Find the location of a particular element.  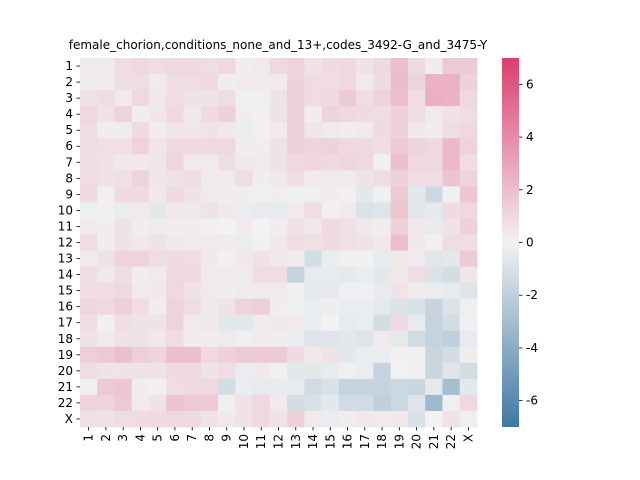

row-tick-label: 14 is located at coordinates (65, 275).